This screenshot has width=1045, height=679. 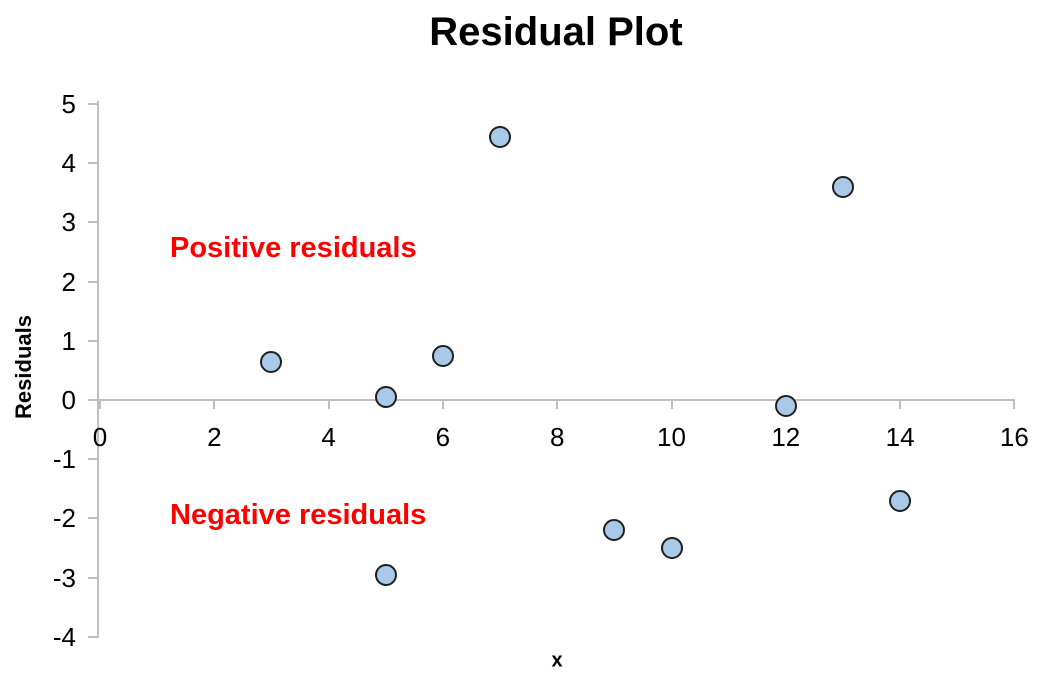 I want to click on y-tick-label: 1, so click(x=68, y=340).